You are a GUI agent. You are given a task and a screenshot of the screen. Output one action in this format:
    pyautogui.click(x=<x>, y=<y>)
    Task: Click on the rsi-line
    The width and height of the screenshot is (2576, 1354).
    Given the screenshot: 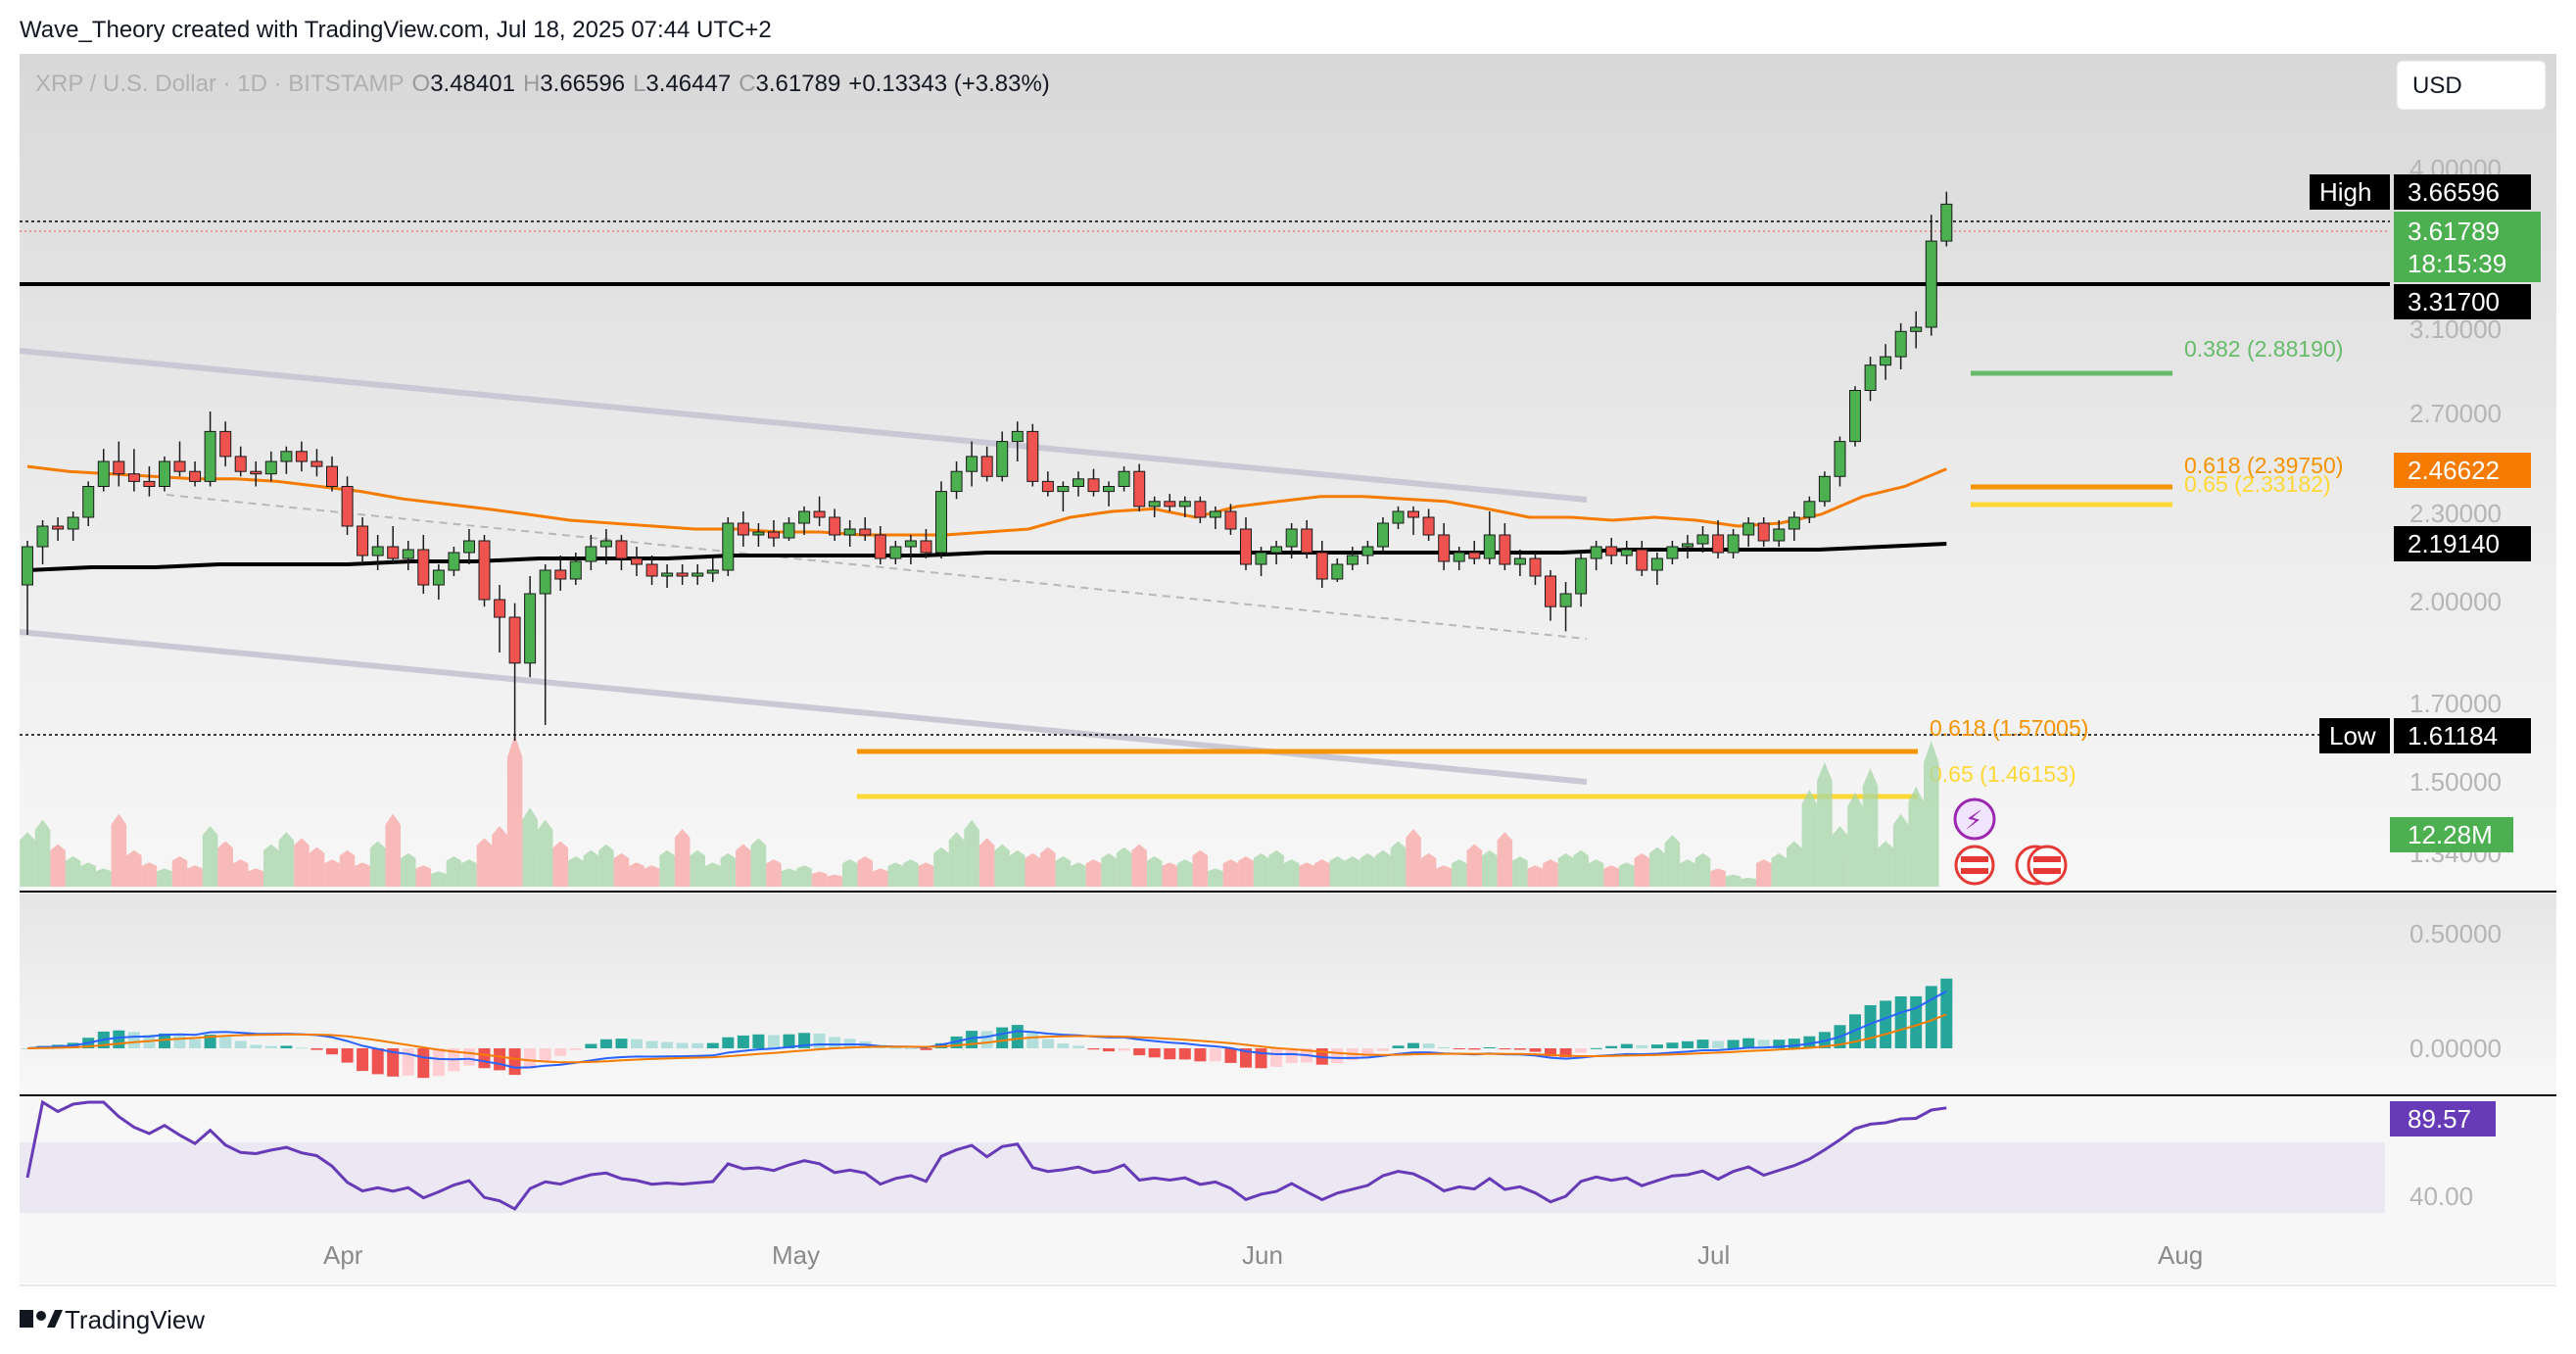 What is the action you would take?
    pyautogui.click(x=986, y=1155)
    